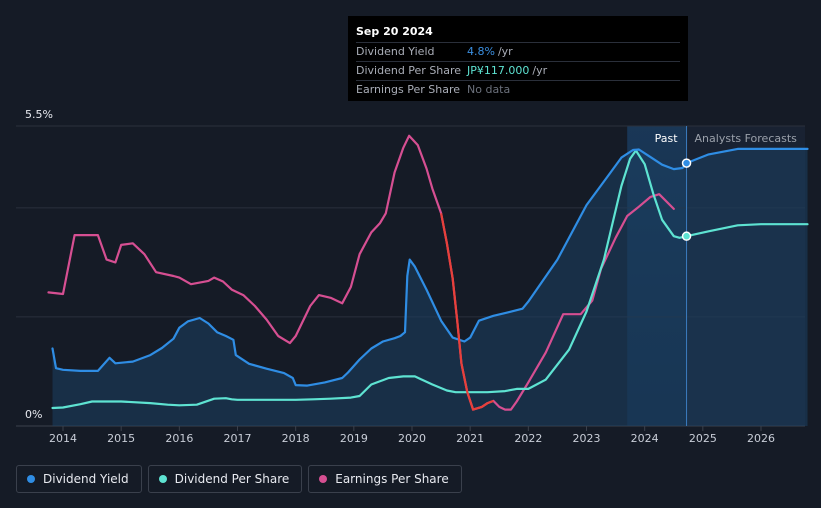 The height and width of the screenshot is (508, 821). Describe the element at coordinates (703, 438) in the screenshot. I see `x-tick-label: 2025` at that location.